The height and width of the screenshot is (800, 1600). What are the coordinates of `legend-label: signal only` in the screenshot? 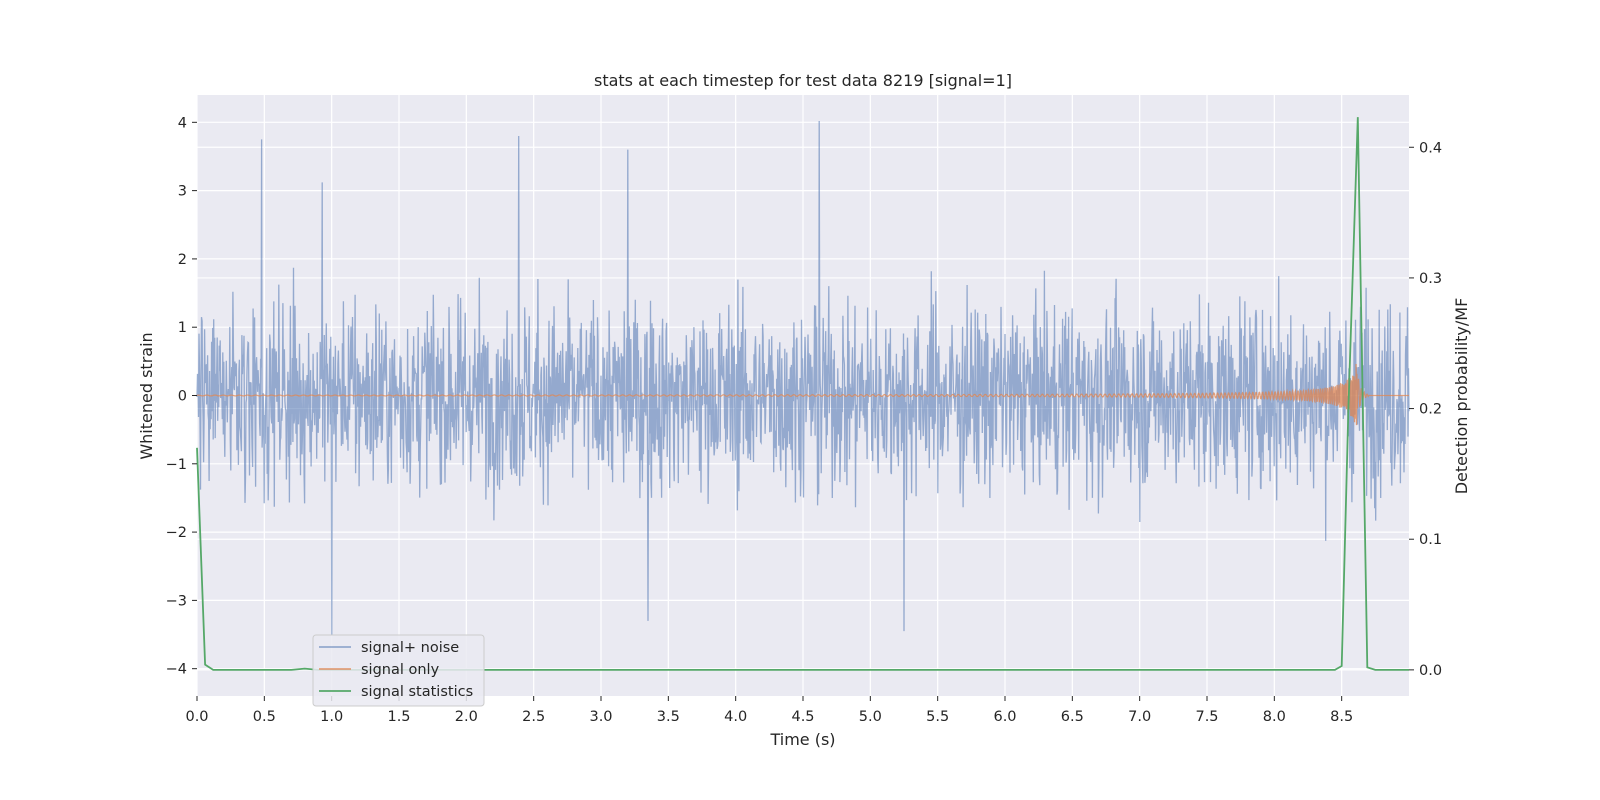 It's located at (400, 670).